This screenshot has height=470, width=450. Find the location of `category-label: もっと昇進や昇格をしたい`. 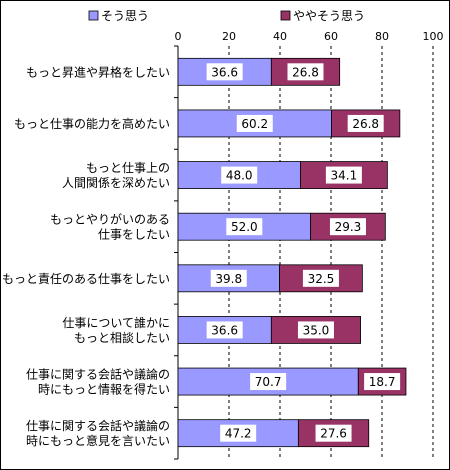

category-label: もっと昇進や昇格をしたい is located at coordinates (98, 71).